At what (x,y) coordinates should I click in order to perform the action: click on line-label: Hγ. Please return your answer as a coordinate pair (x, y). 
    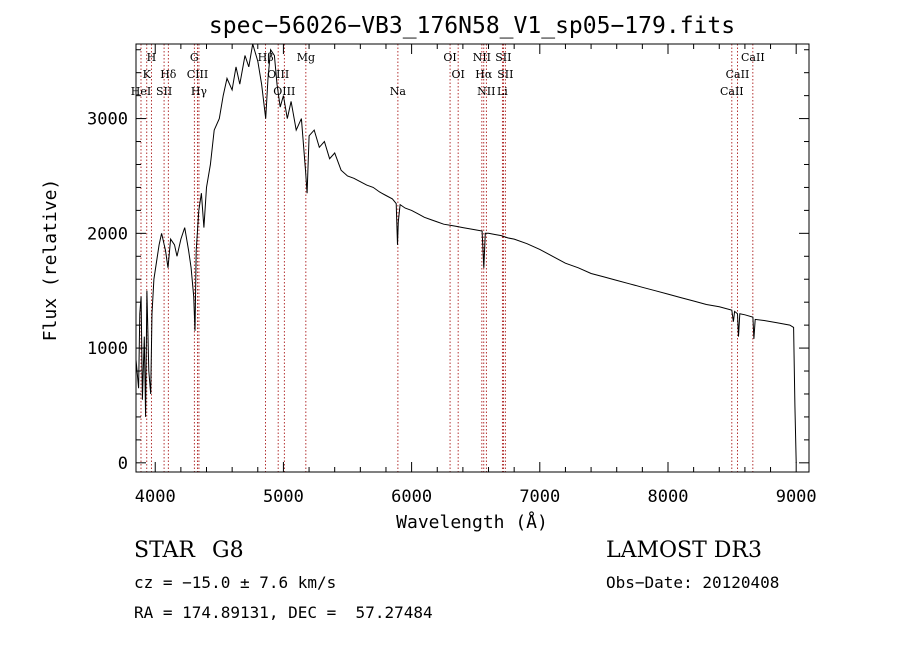
    Looking at the image, I should click on (199, 91).